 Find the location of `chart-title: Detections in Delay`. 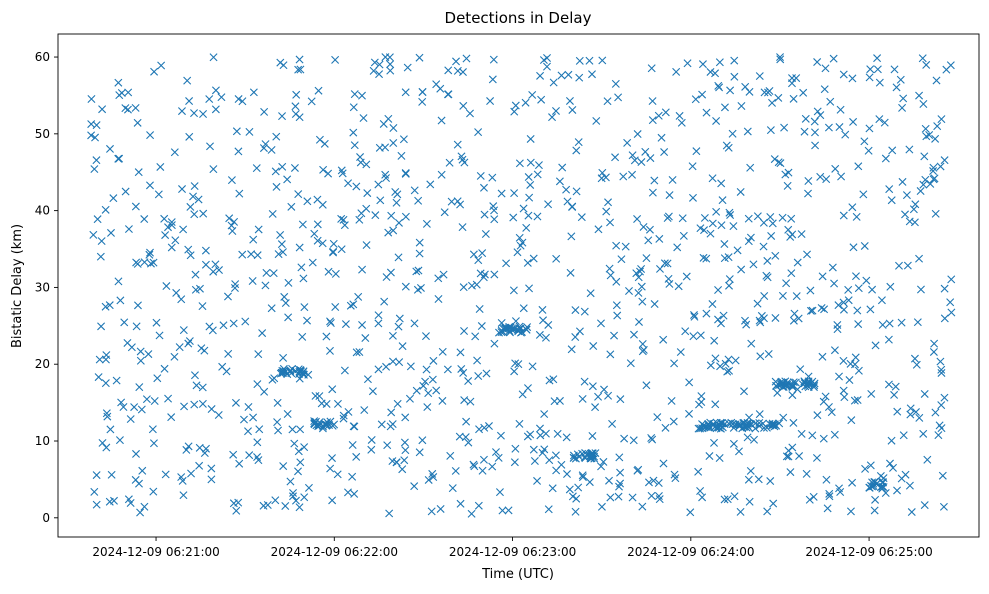

chart-title: Detections in Delay is located at coordinates (518, 18).